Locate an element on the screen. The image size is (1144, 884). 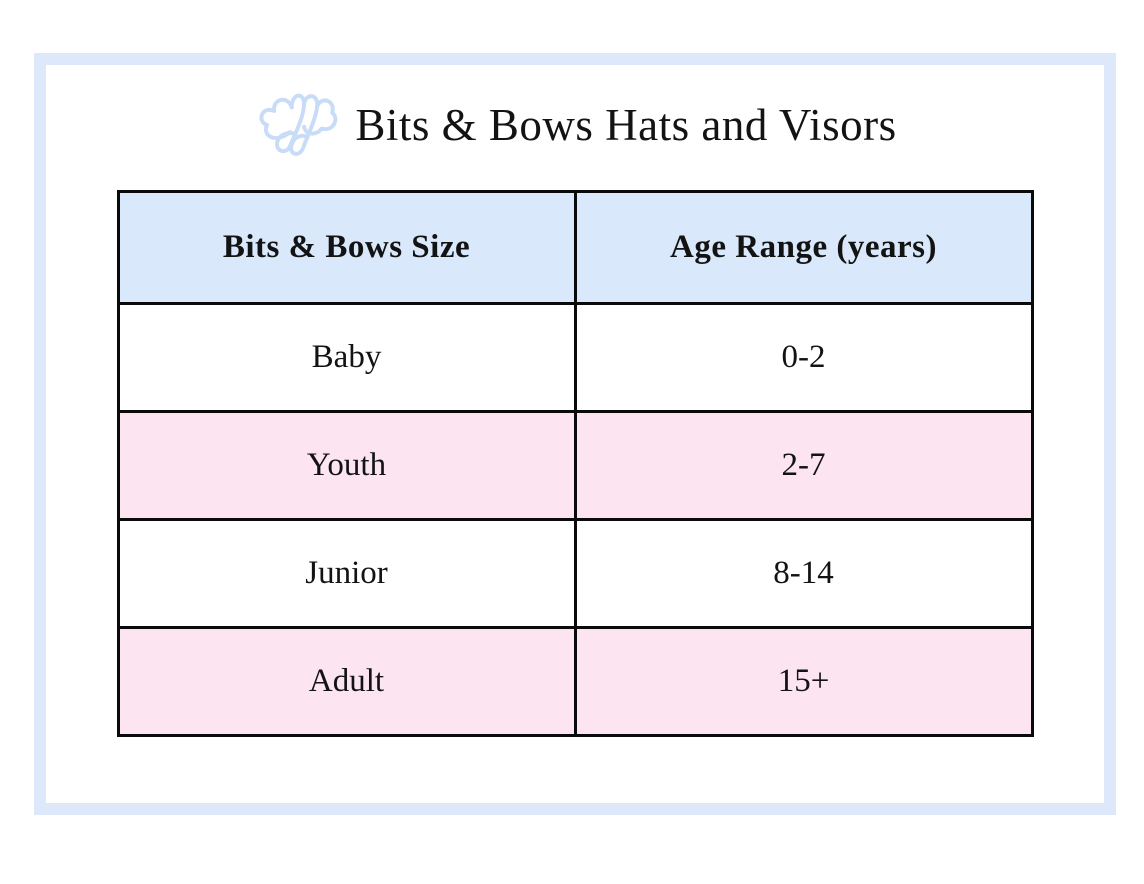
age-range-cell: 2-7 is located at coordinates (803, 465).